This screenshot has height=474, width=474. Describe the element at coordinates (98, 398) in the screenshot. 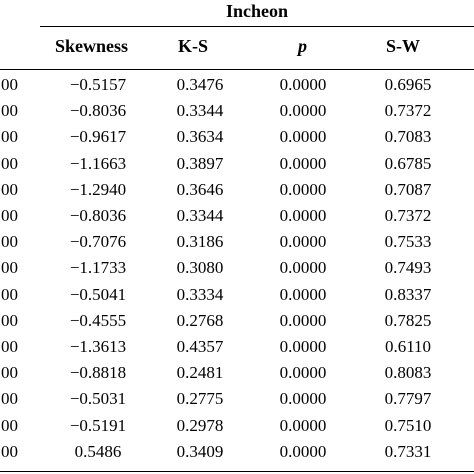

I see `skewness-cell: −0.5031` at that location.